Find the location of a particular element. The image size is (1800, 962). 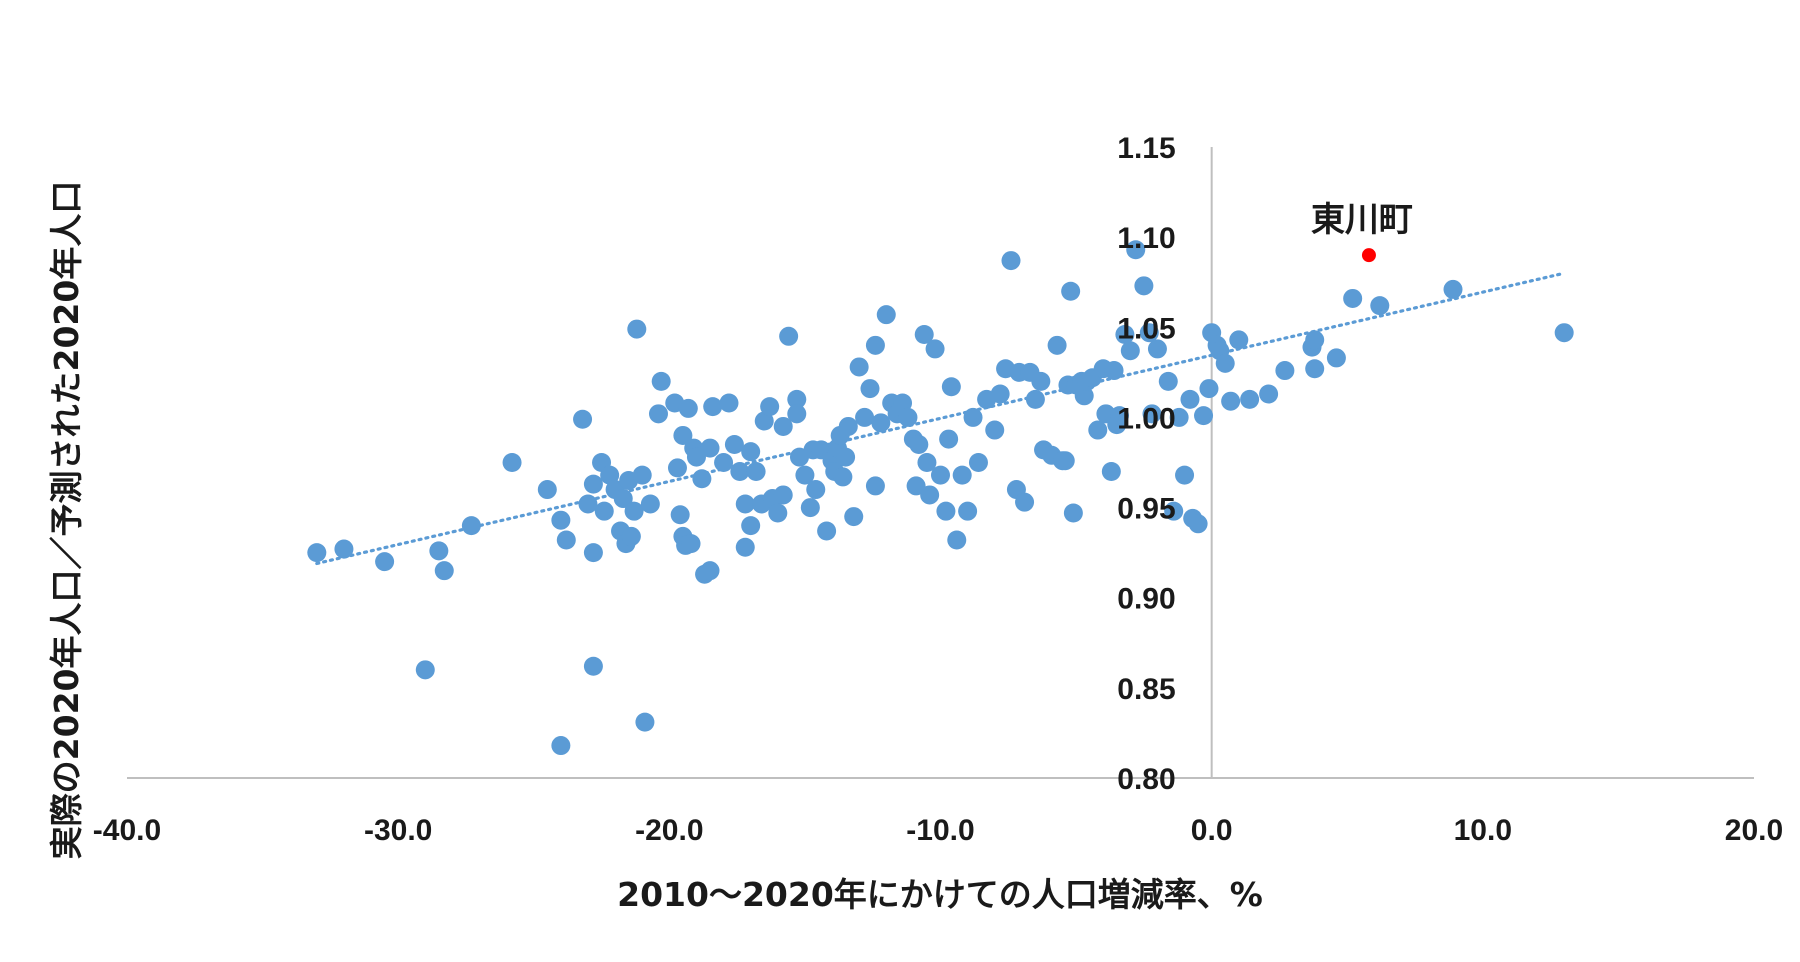

x-tick-label: 0.0 is located at coordinates (1212, 830).